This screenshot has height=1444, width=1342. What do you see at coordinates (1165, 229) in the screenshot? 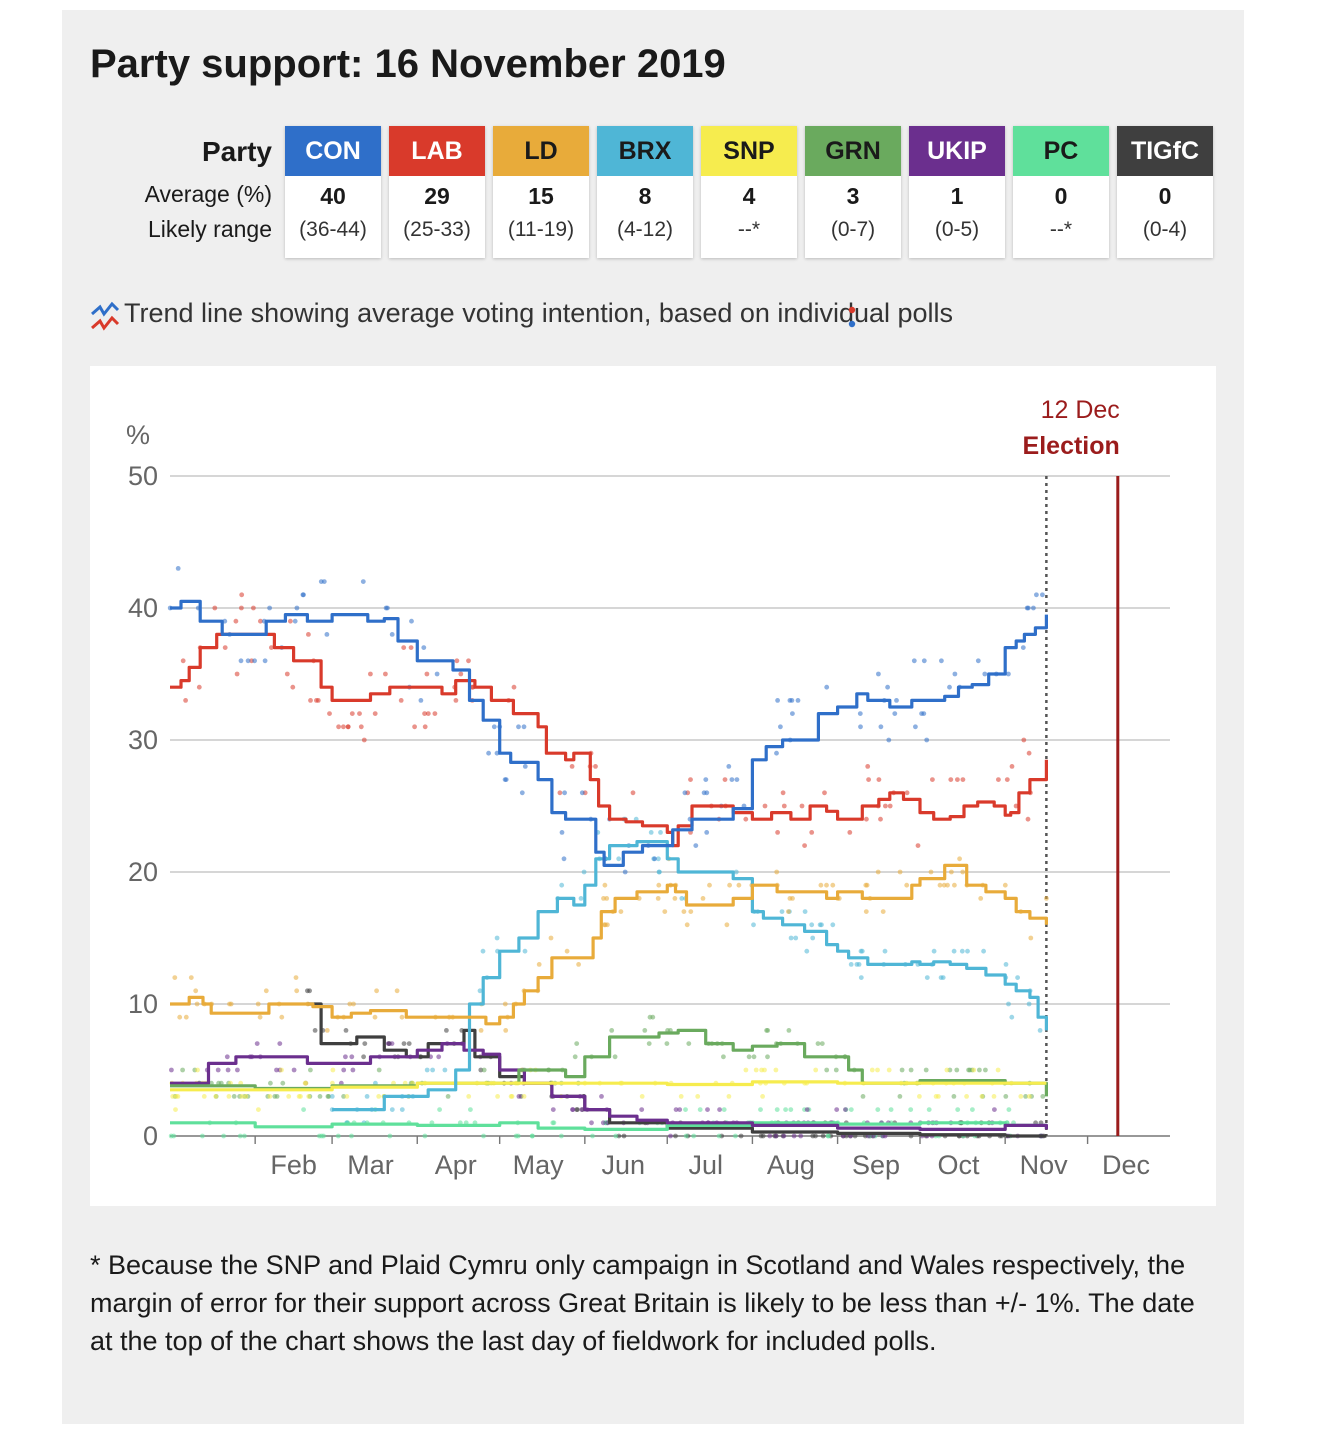
I see `party-range: (0-4)` at bounding box center [1165, 229].